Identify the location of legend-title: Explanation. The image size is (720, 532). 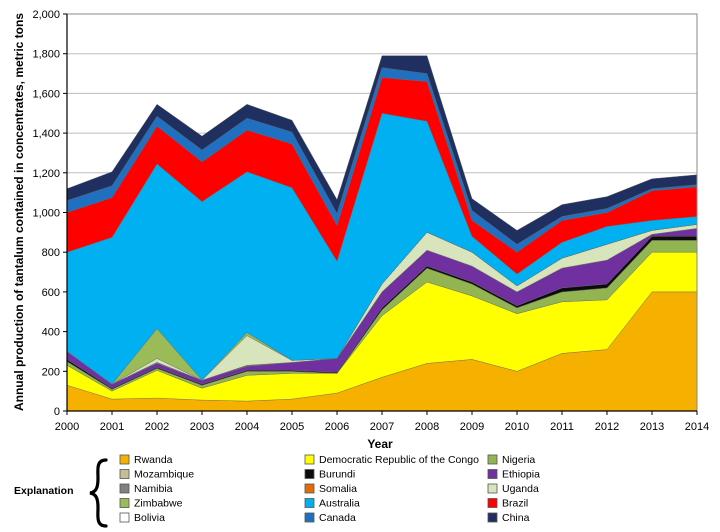
(44, 491).